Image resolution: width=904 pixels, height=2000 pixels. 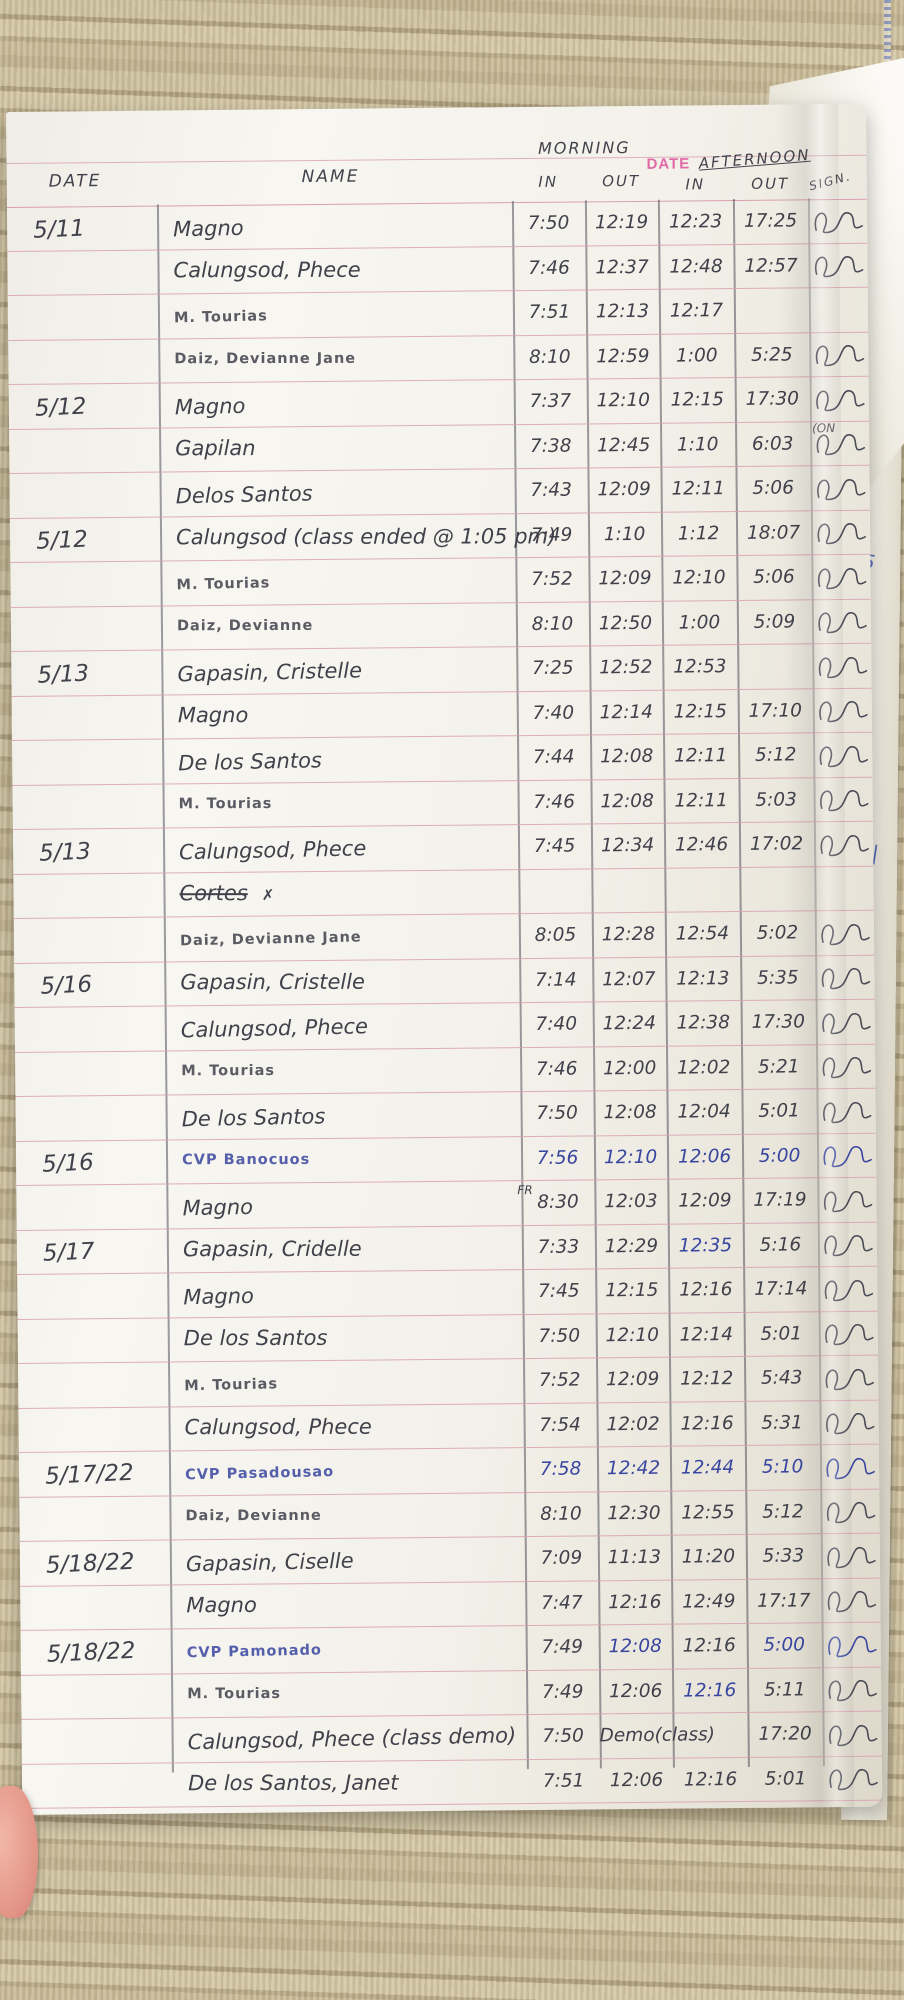 I want to click on log-row: 5/13 Gapasin, Cristelle 7:25 12:52 12:53, so click(x=441, y=670).